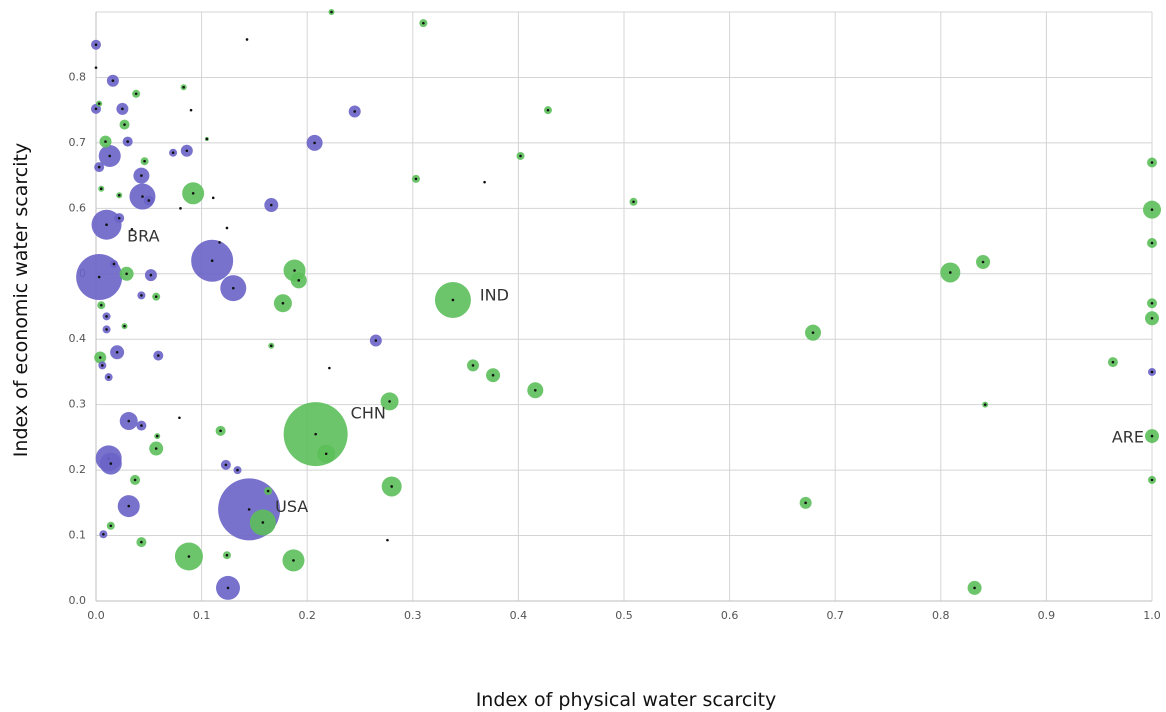 The width and height of the screenshot is (1166, 712). Describe the element at coordinates (78, 76) in the screenshot. I see `y-tick-label: 0.8` at that location.